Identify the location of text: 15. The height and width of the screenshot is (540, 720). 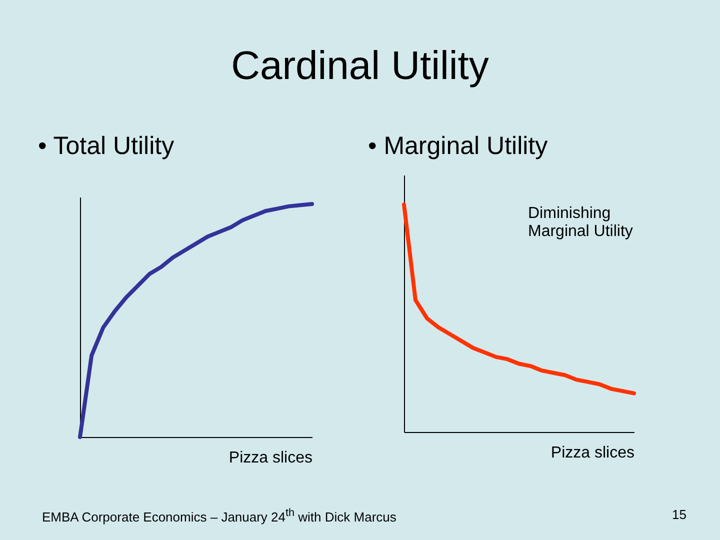
(679, 514).